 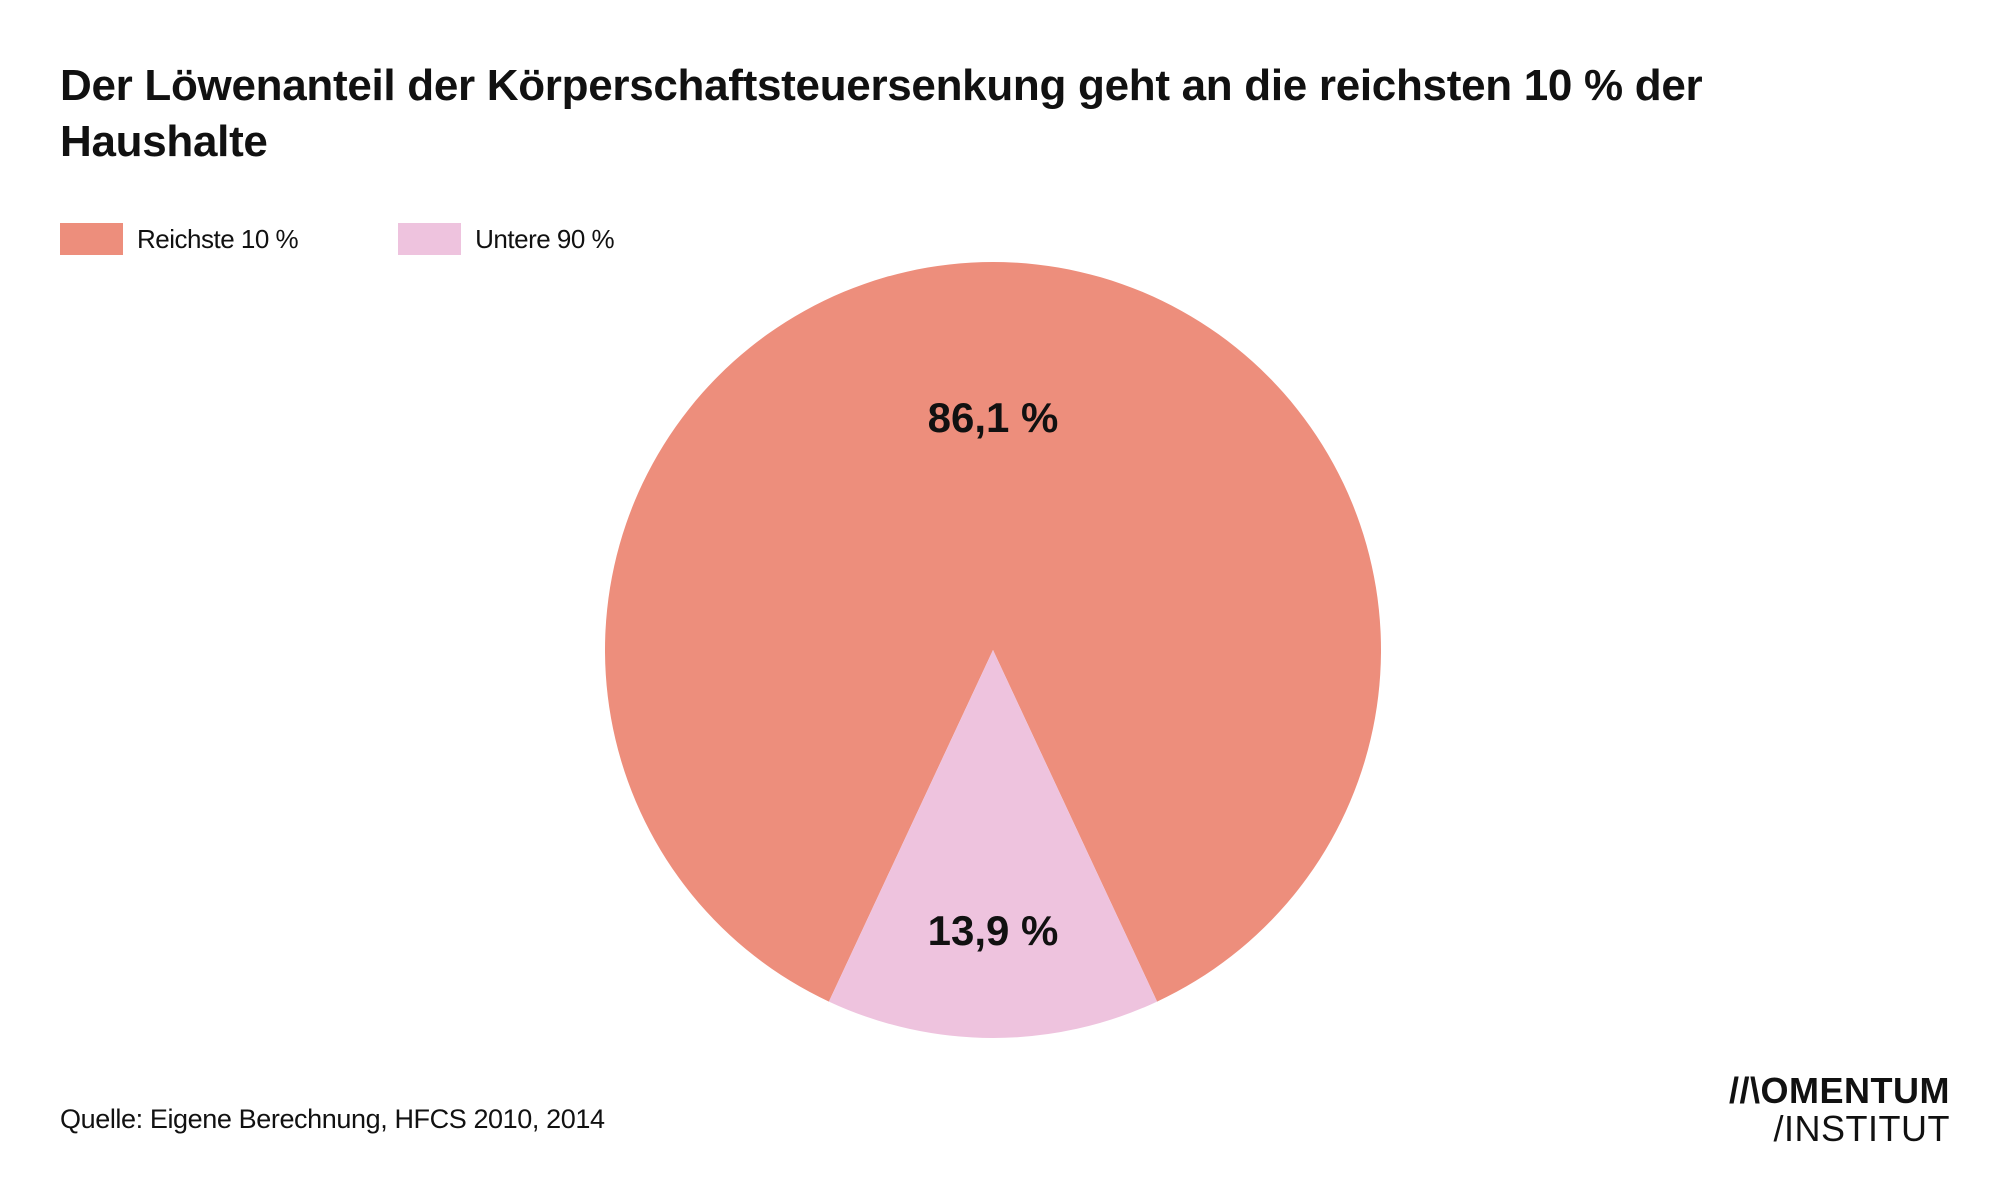 I want to click on legend-item-reichste: Reichste 10 %, so click(x=179, y=239).